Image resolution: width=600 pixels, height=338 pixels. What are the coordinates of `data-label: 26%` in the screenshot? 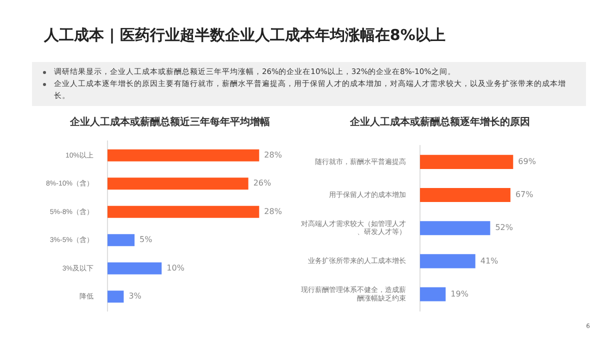 It's located at (262, 183).